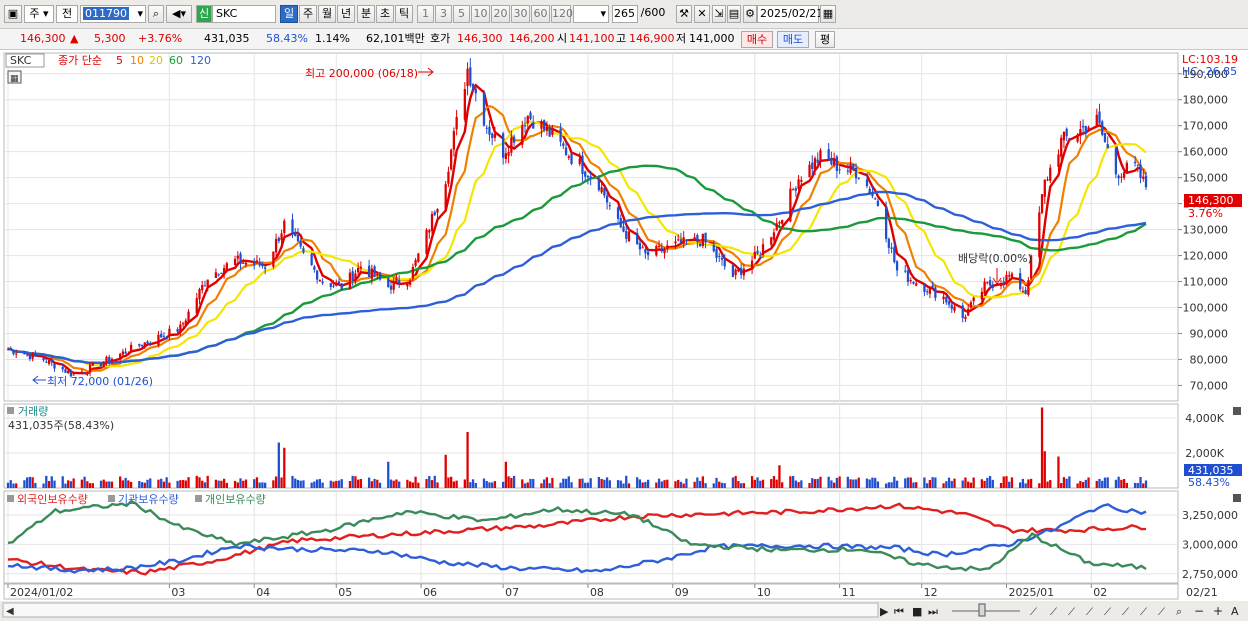 Image resolution: width=1248 pixels, height=621 pixels. What do you see at coordinates (933, 611) in the screenshot?
I see `fast-forward-icon: ⏭` at bounding box center [933, 611].